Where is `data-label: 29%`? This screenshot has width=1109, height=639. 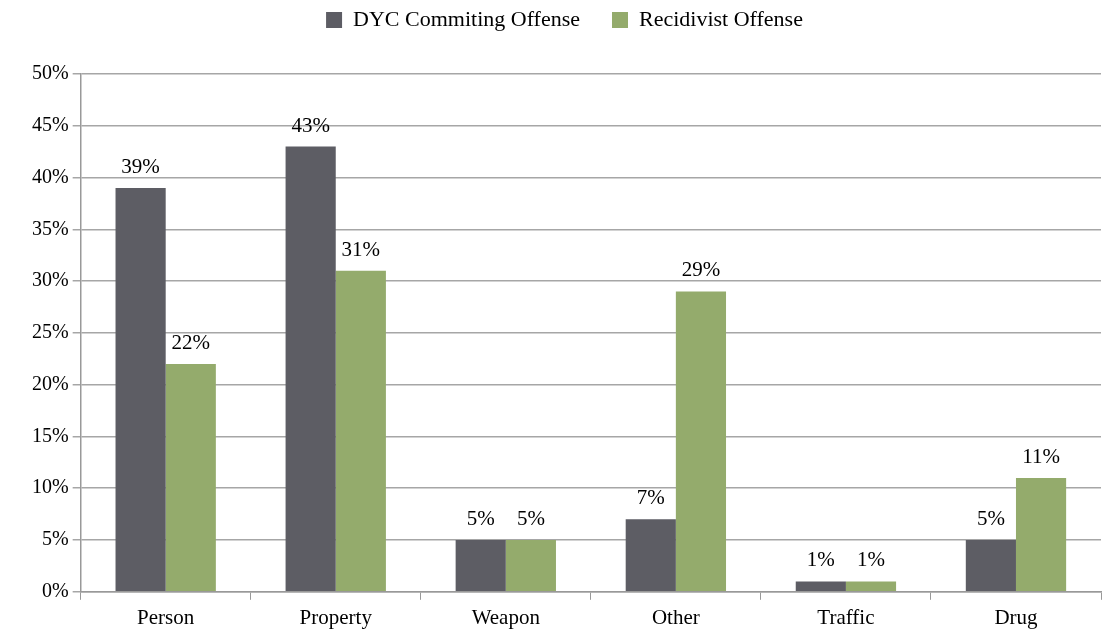 data-label: 29% is located at coordinates (701, 269).